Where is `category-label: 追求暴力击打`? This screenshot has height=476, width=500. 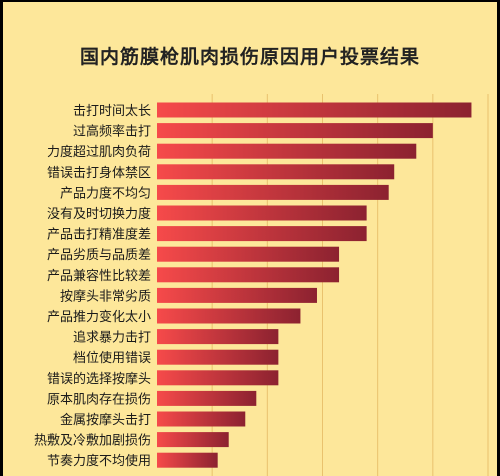
category-label: 追求暴力击打 is located at coordinates (112, 338).